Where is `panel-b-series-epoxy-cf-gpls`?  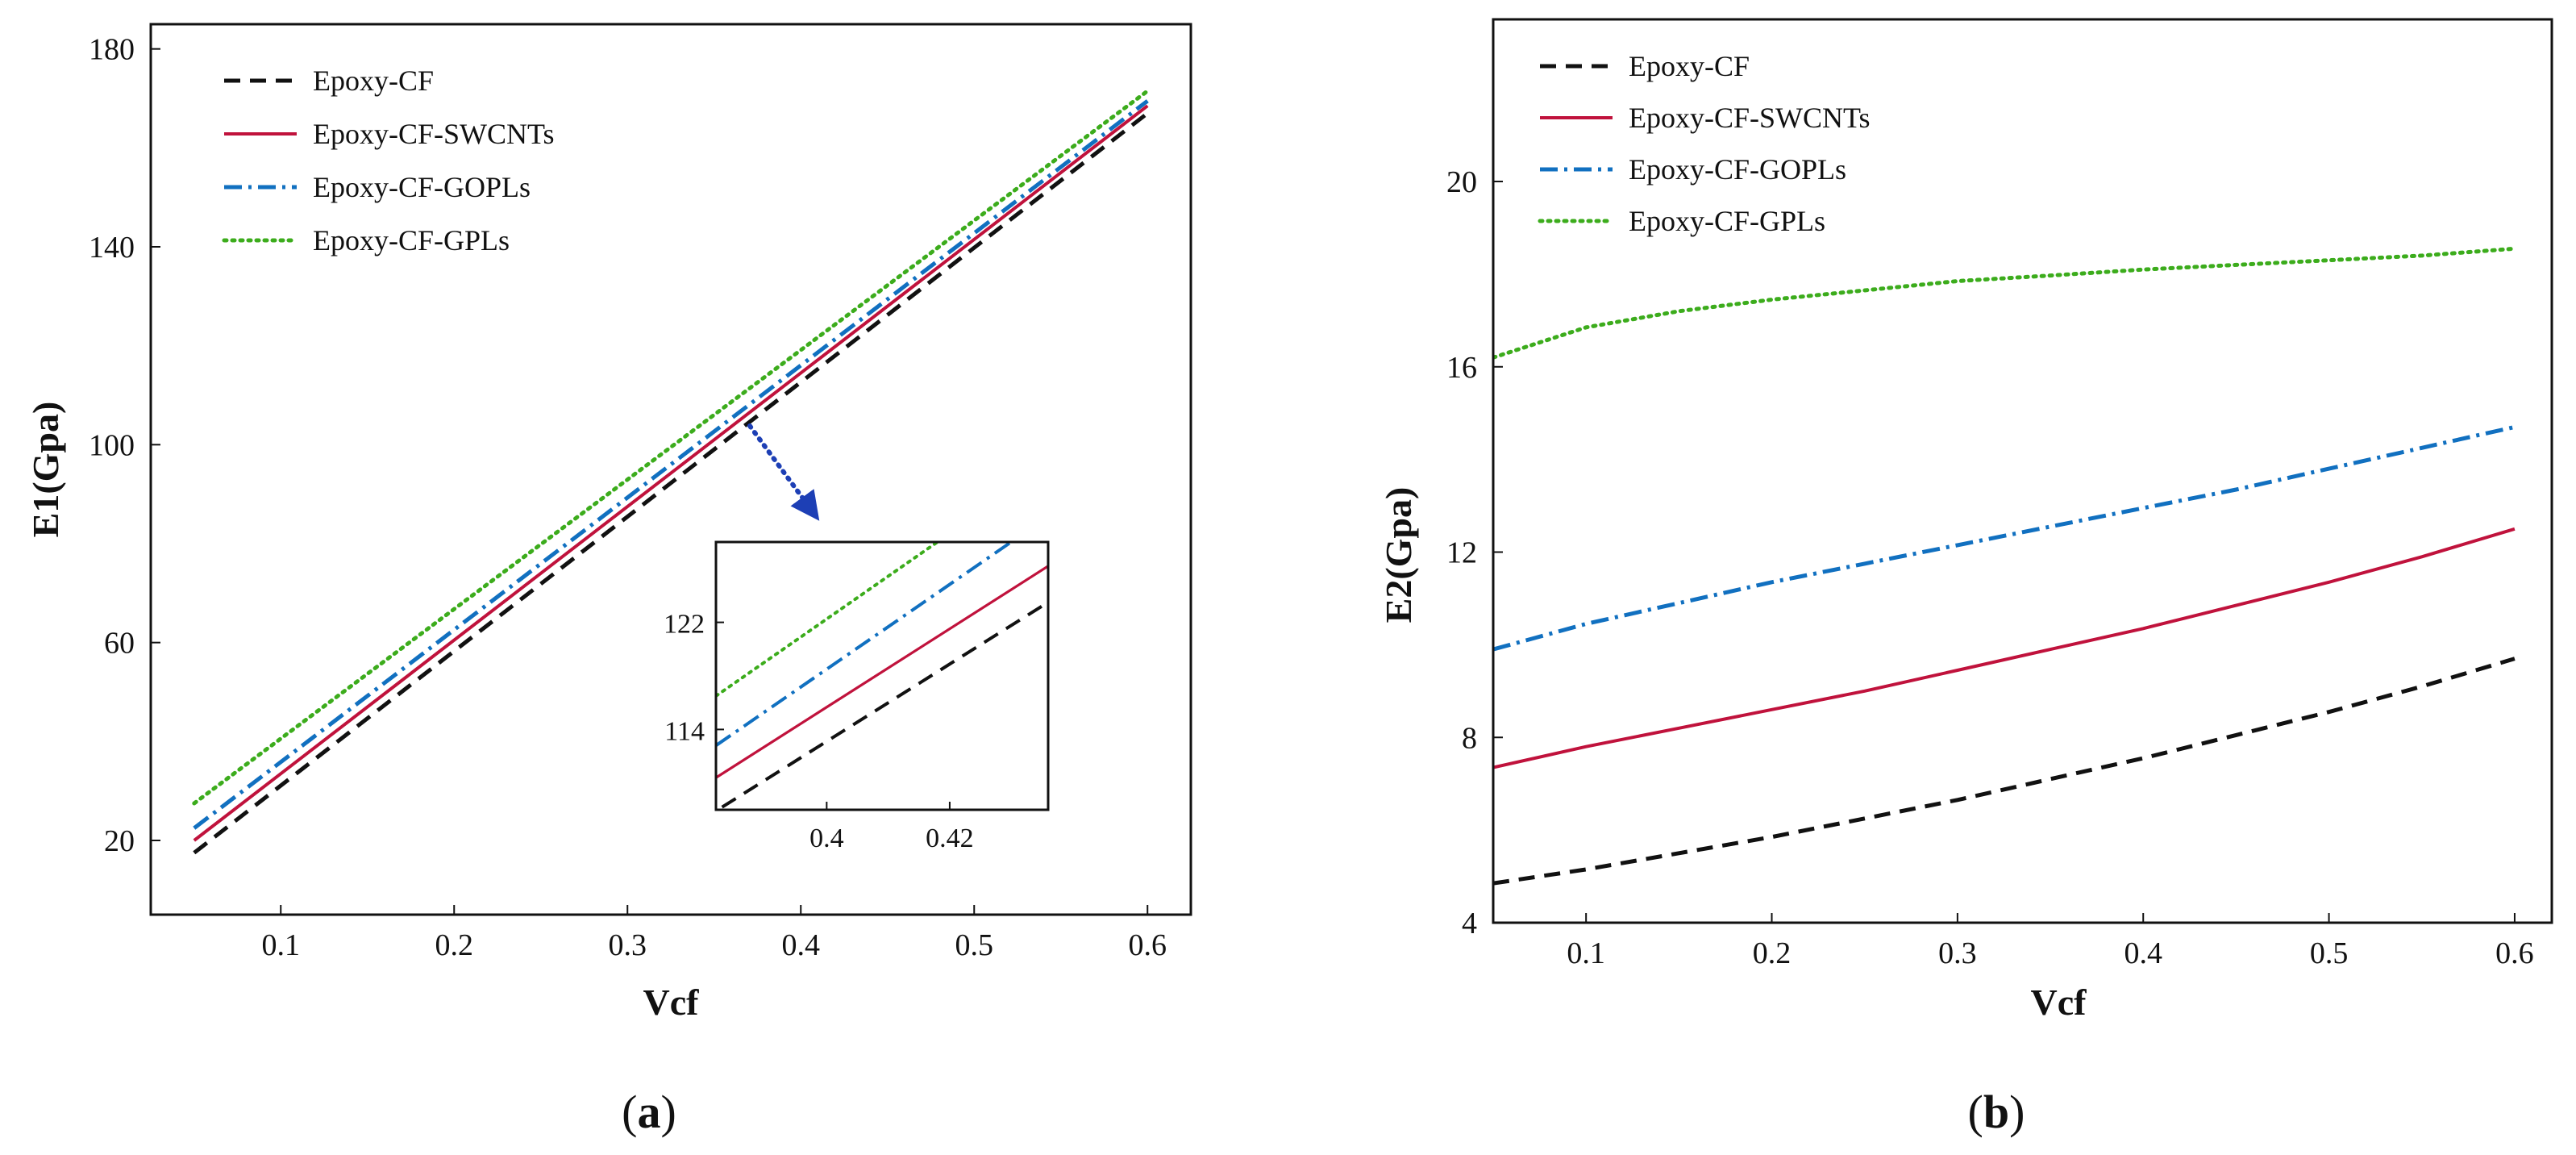 panel-b-series-epoxy-cf-gpls is located at coordinates (2005, 303).